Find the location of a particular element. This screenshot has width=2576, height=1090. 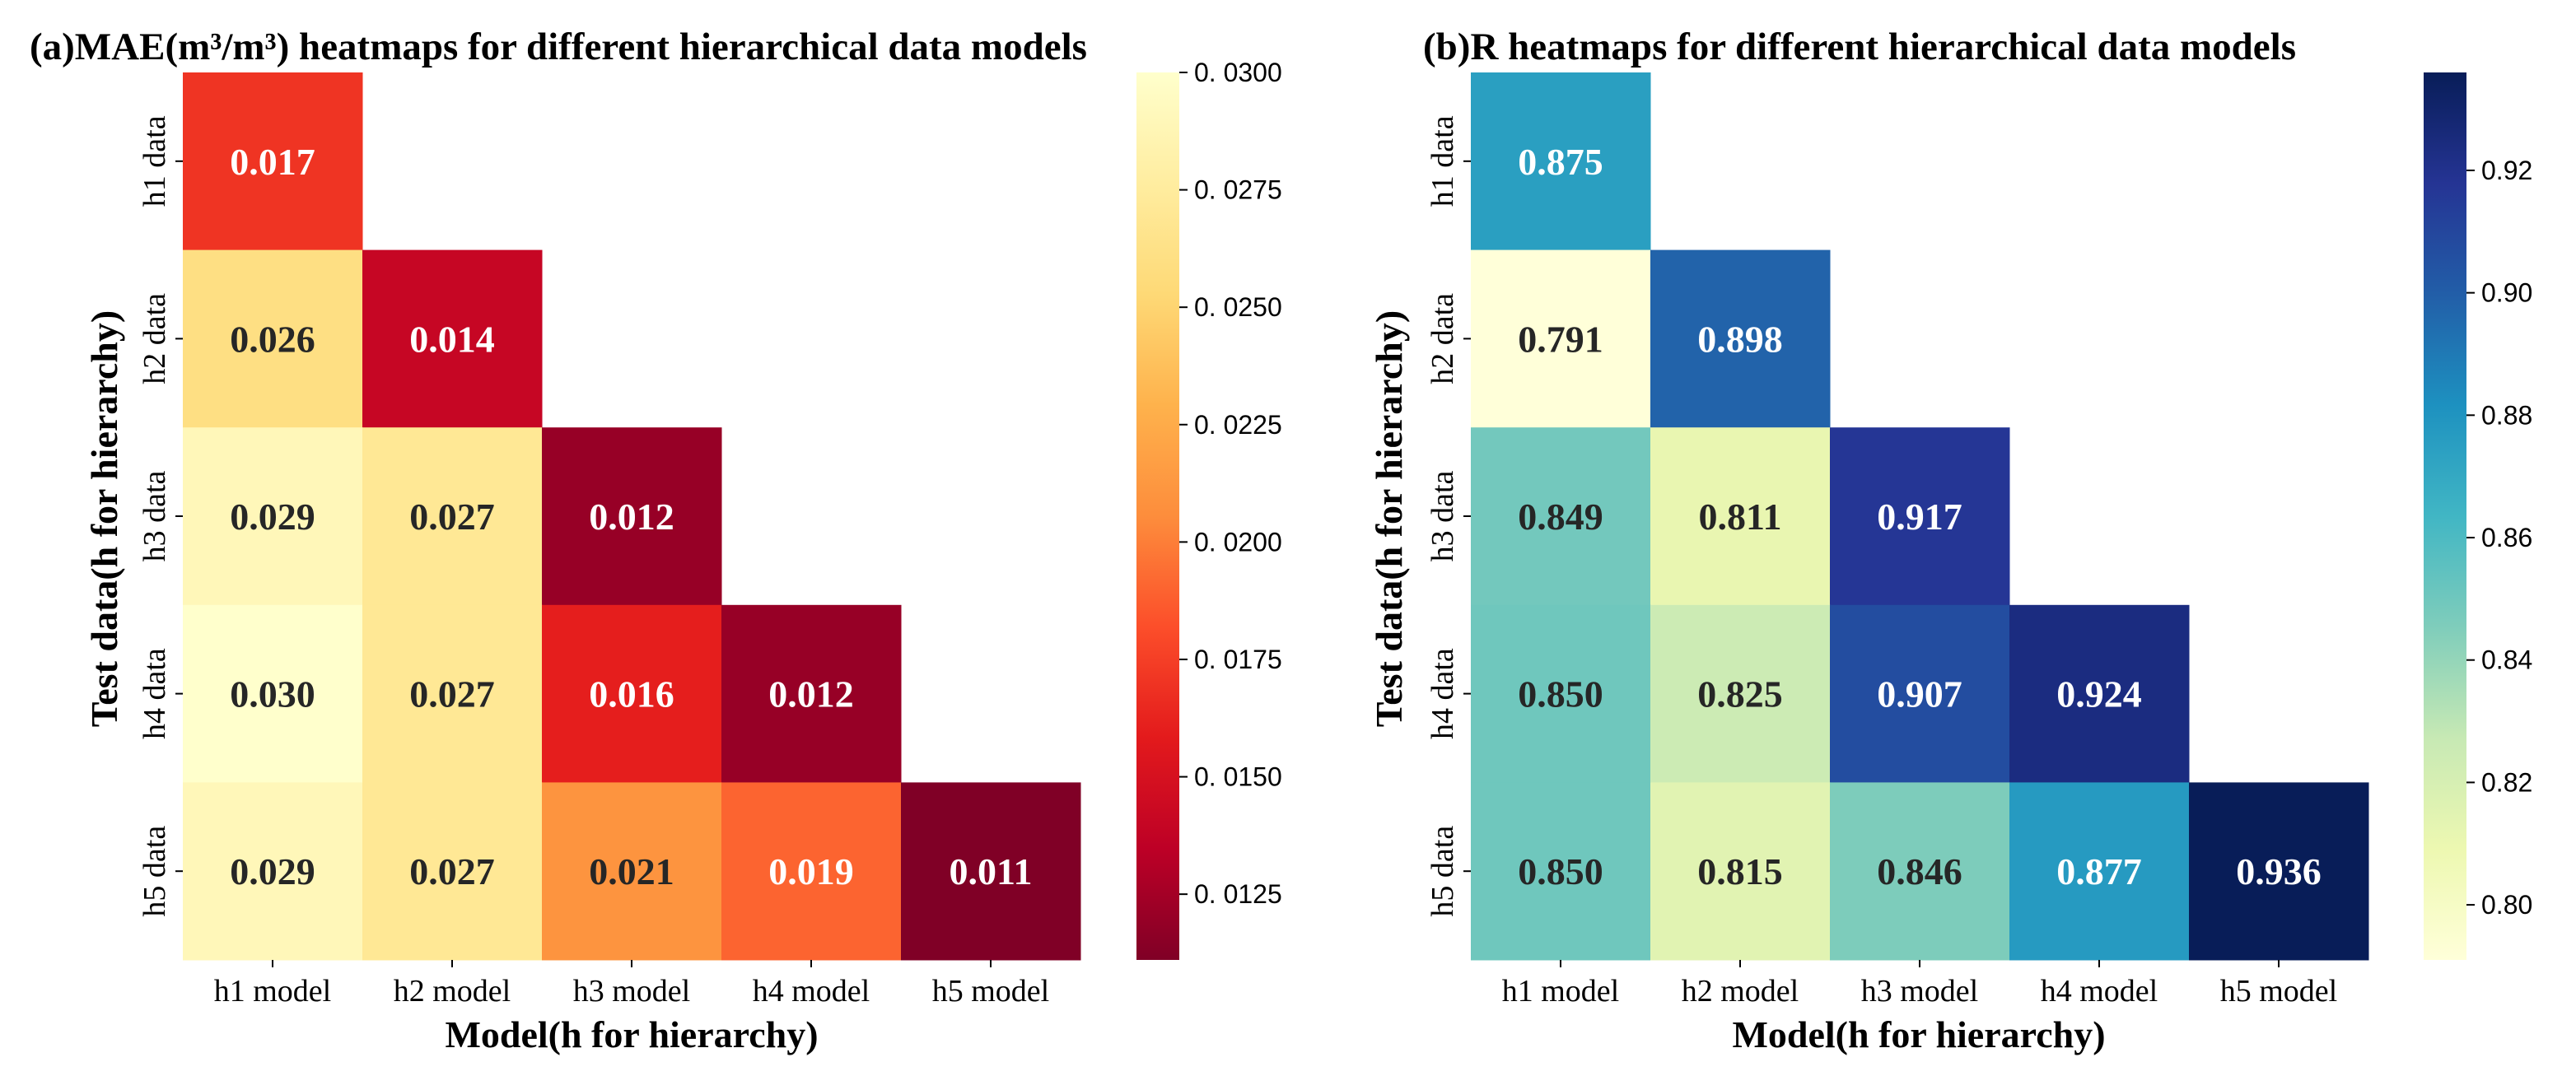

mae-cell-label-r5-c5: 0.011 is located at coordinates (991, 871).